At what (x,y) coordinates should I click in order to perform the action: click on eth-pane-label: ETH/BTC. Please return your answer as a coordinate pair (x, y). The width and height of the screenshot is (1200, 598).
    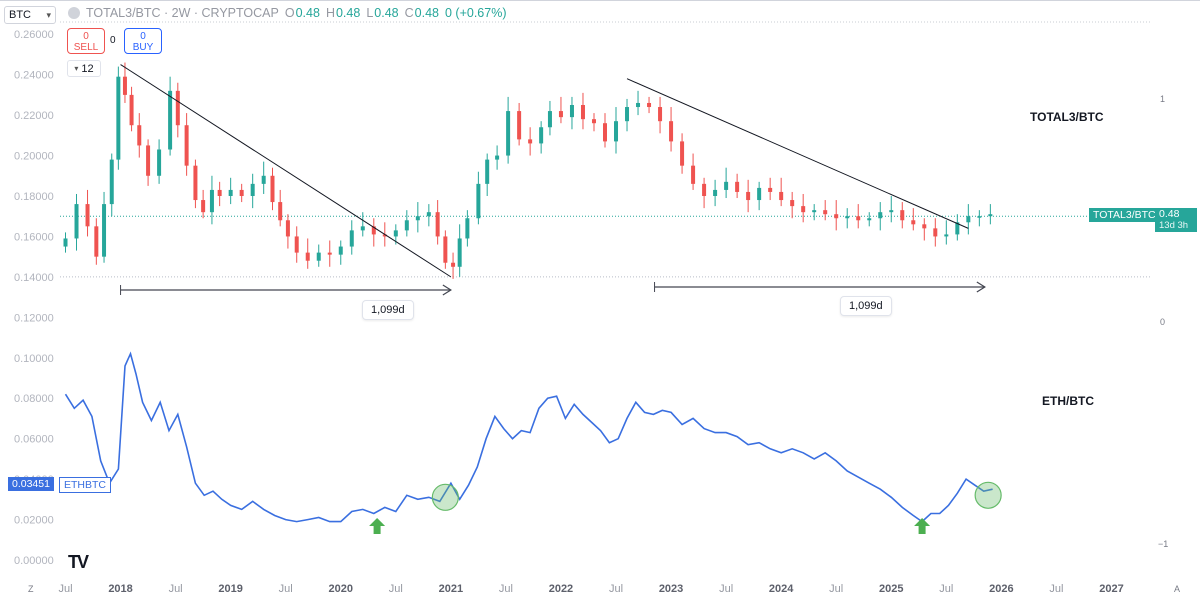
    Looking at the image, I should click on (1068, 401).